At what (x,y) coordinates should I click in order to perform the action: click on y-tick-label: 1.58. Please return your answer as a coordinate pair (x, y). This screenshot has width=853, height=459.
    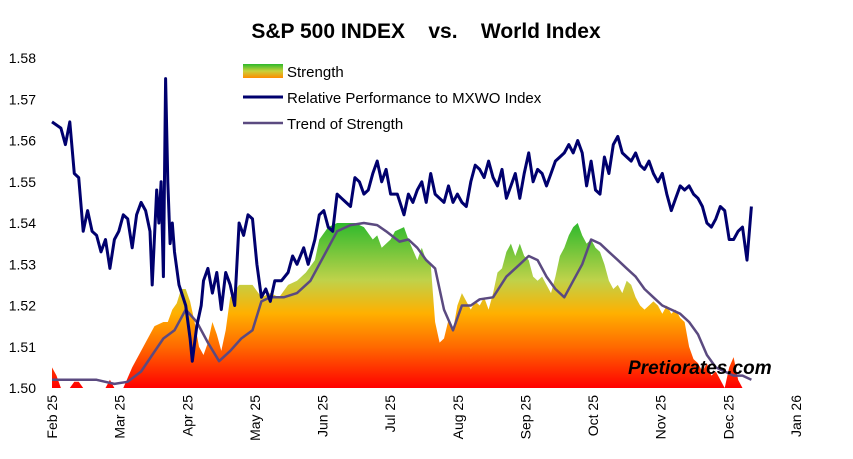
    Looking at the image, I should click on (22, 58).